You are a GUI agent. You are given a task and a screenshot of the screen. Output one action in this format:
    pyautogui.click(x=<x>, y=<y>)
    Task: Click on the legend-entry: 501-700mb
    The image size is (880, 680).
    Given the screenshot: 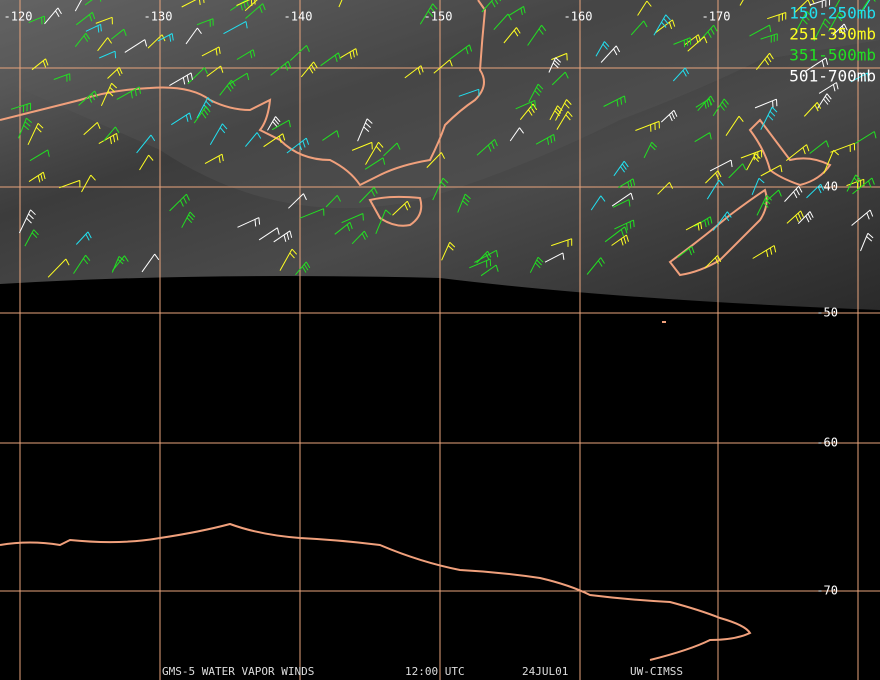 What is the action you would take?
    pyautogui.click(x=832, y=76)
    